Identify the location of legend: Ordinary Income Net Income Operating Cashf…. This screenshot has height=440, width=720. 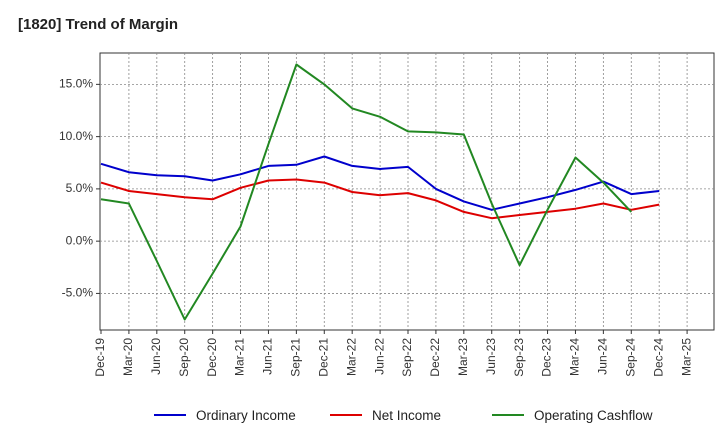
(360, 415).